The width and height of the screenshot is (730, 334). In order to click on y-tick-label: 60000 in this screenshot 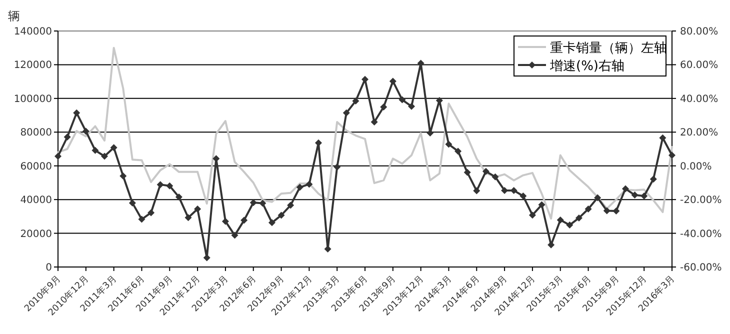, I will do `click(36, 166)`.